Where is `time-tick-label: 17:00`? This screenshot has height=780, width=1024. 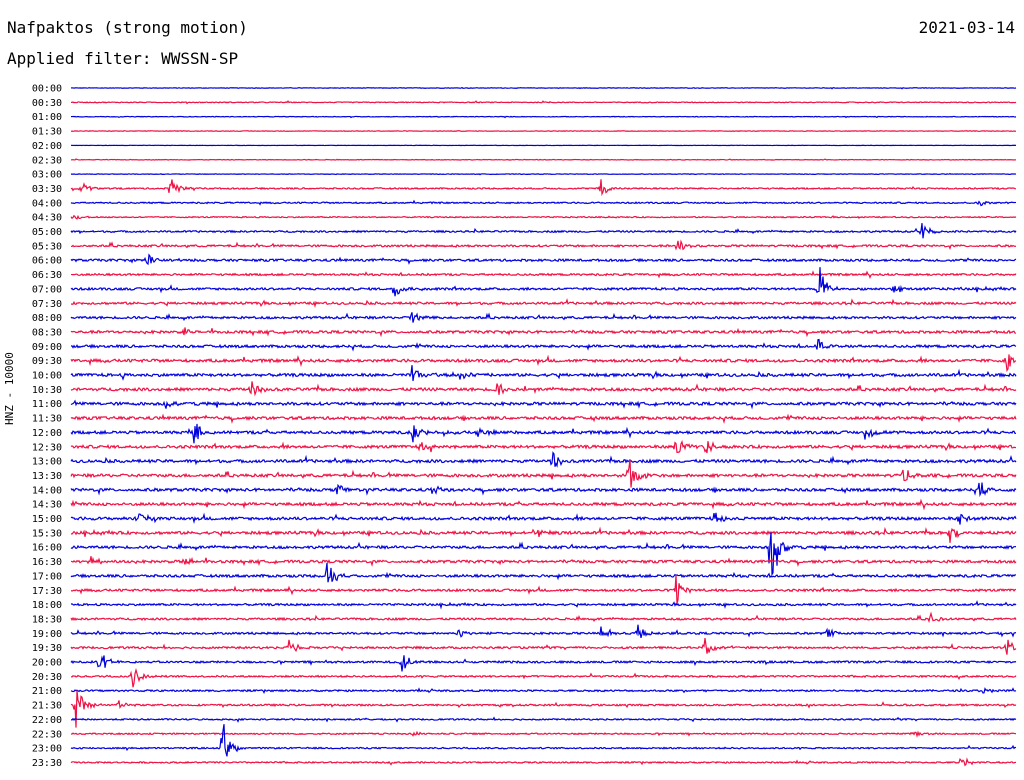
time-tick-label: 17:00 is located at coordinates (47, 576).